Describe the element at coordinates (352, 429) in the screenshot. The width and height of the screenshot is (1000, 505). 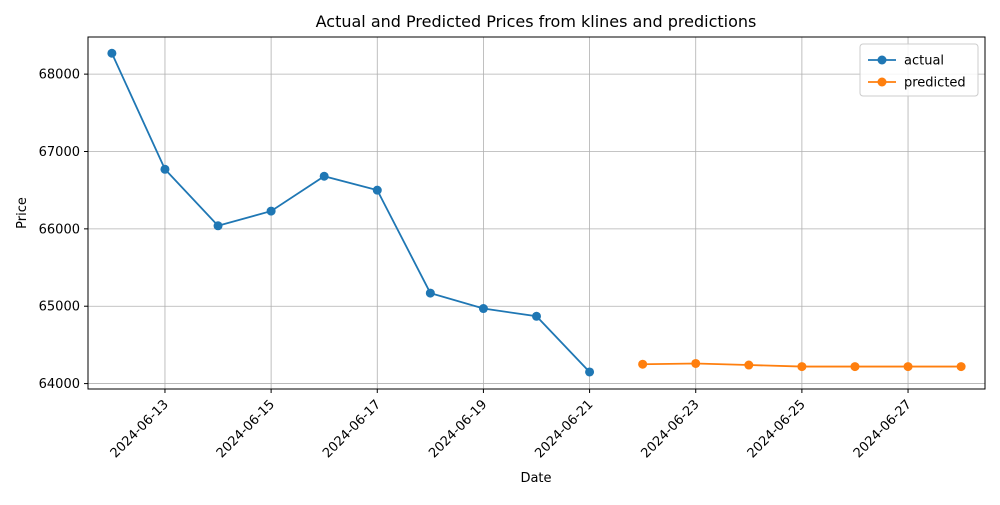
I see `x-tick-label: 2024-06-17` at that location.